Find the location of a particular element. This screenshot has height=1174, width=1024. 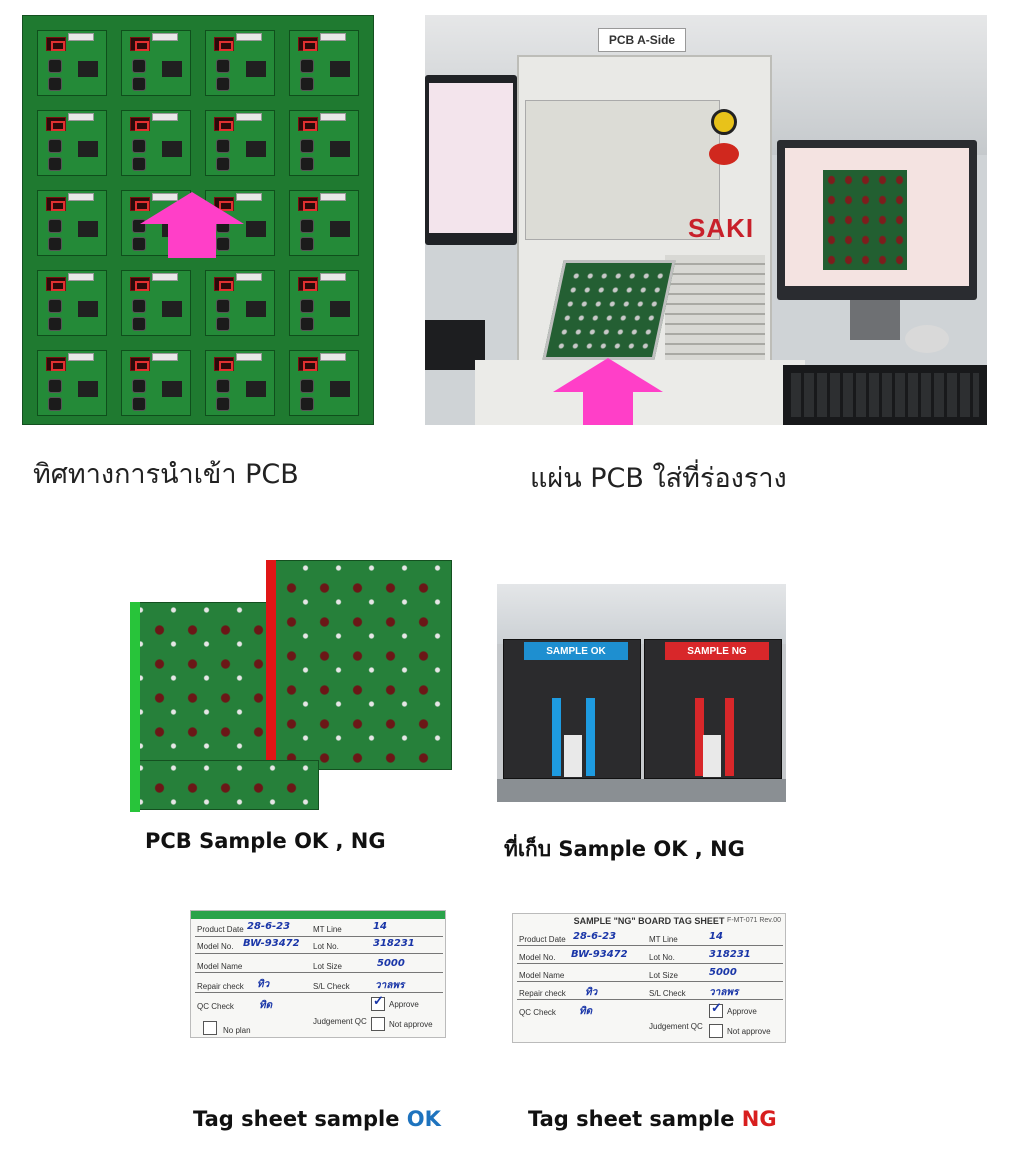

emergency-stop-icon is located at coordinates (724, 122).